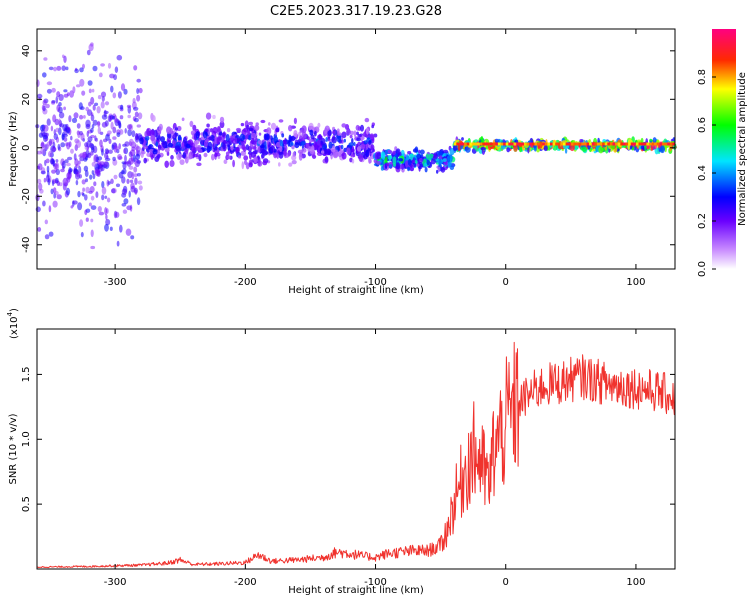  Describe the element at coordinates (356, 590) in the screenshot. I see `snr-xlabel: Height of straight line (km)` at that location.